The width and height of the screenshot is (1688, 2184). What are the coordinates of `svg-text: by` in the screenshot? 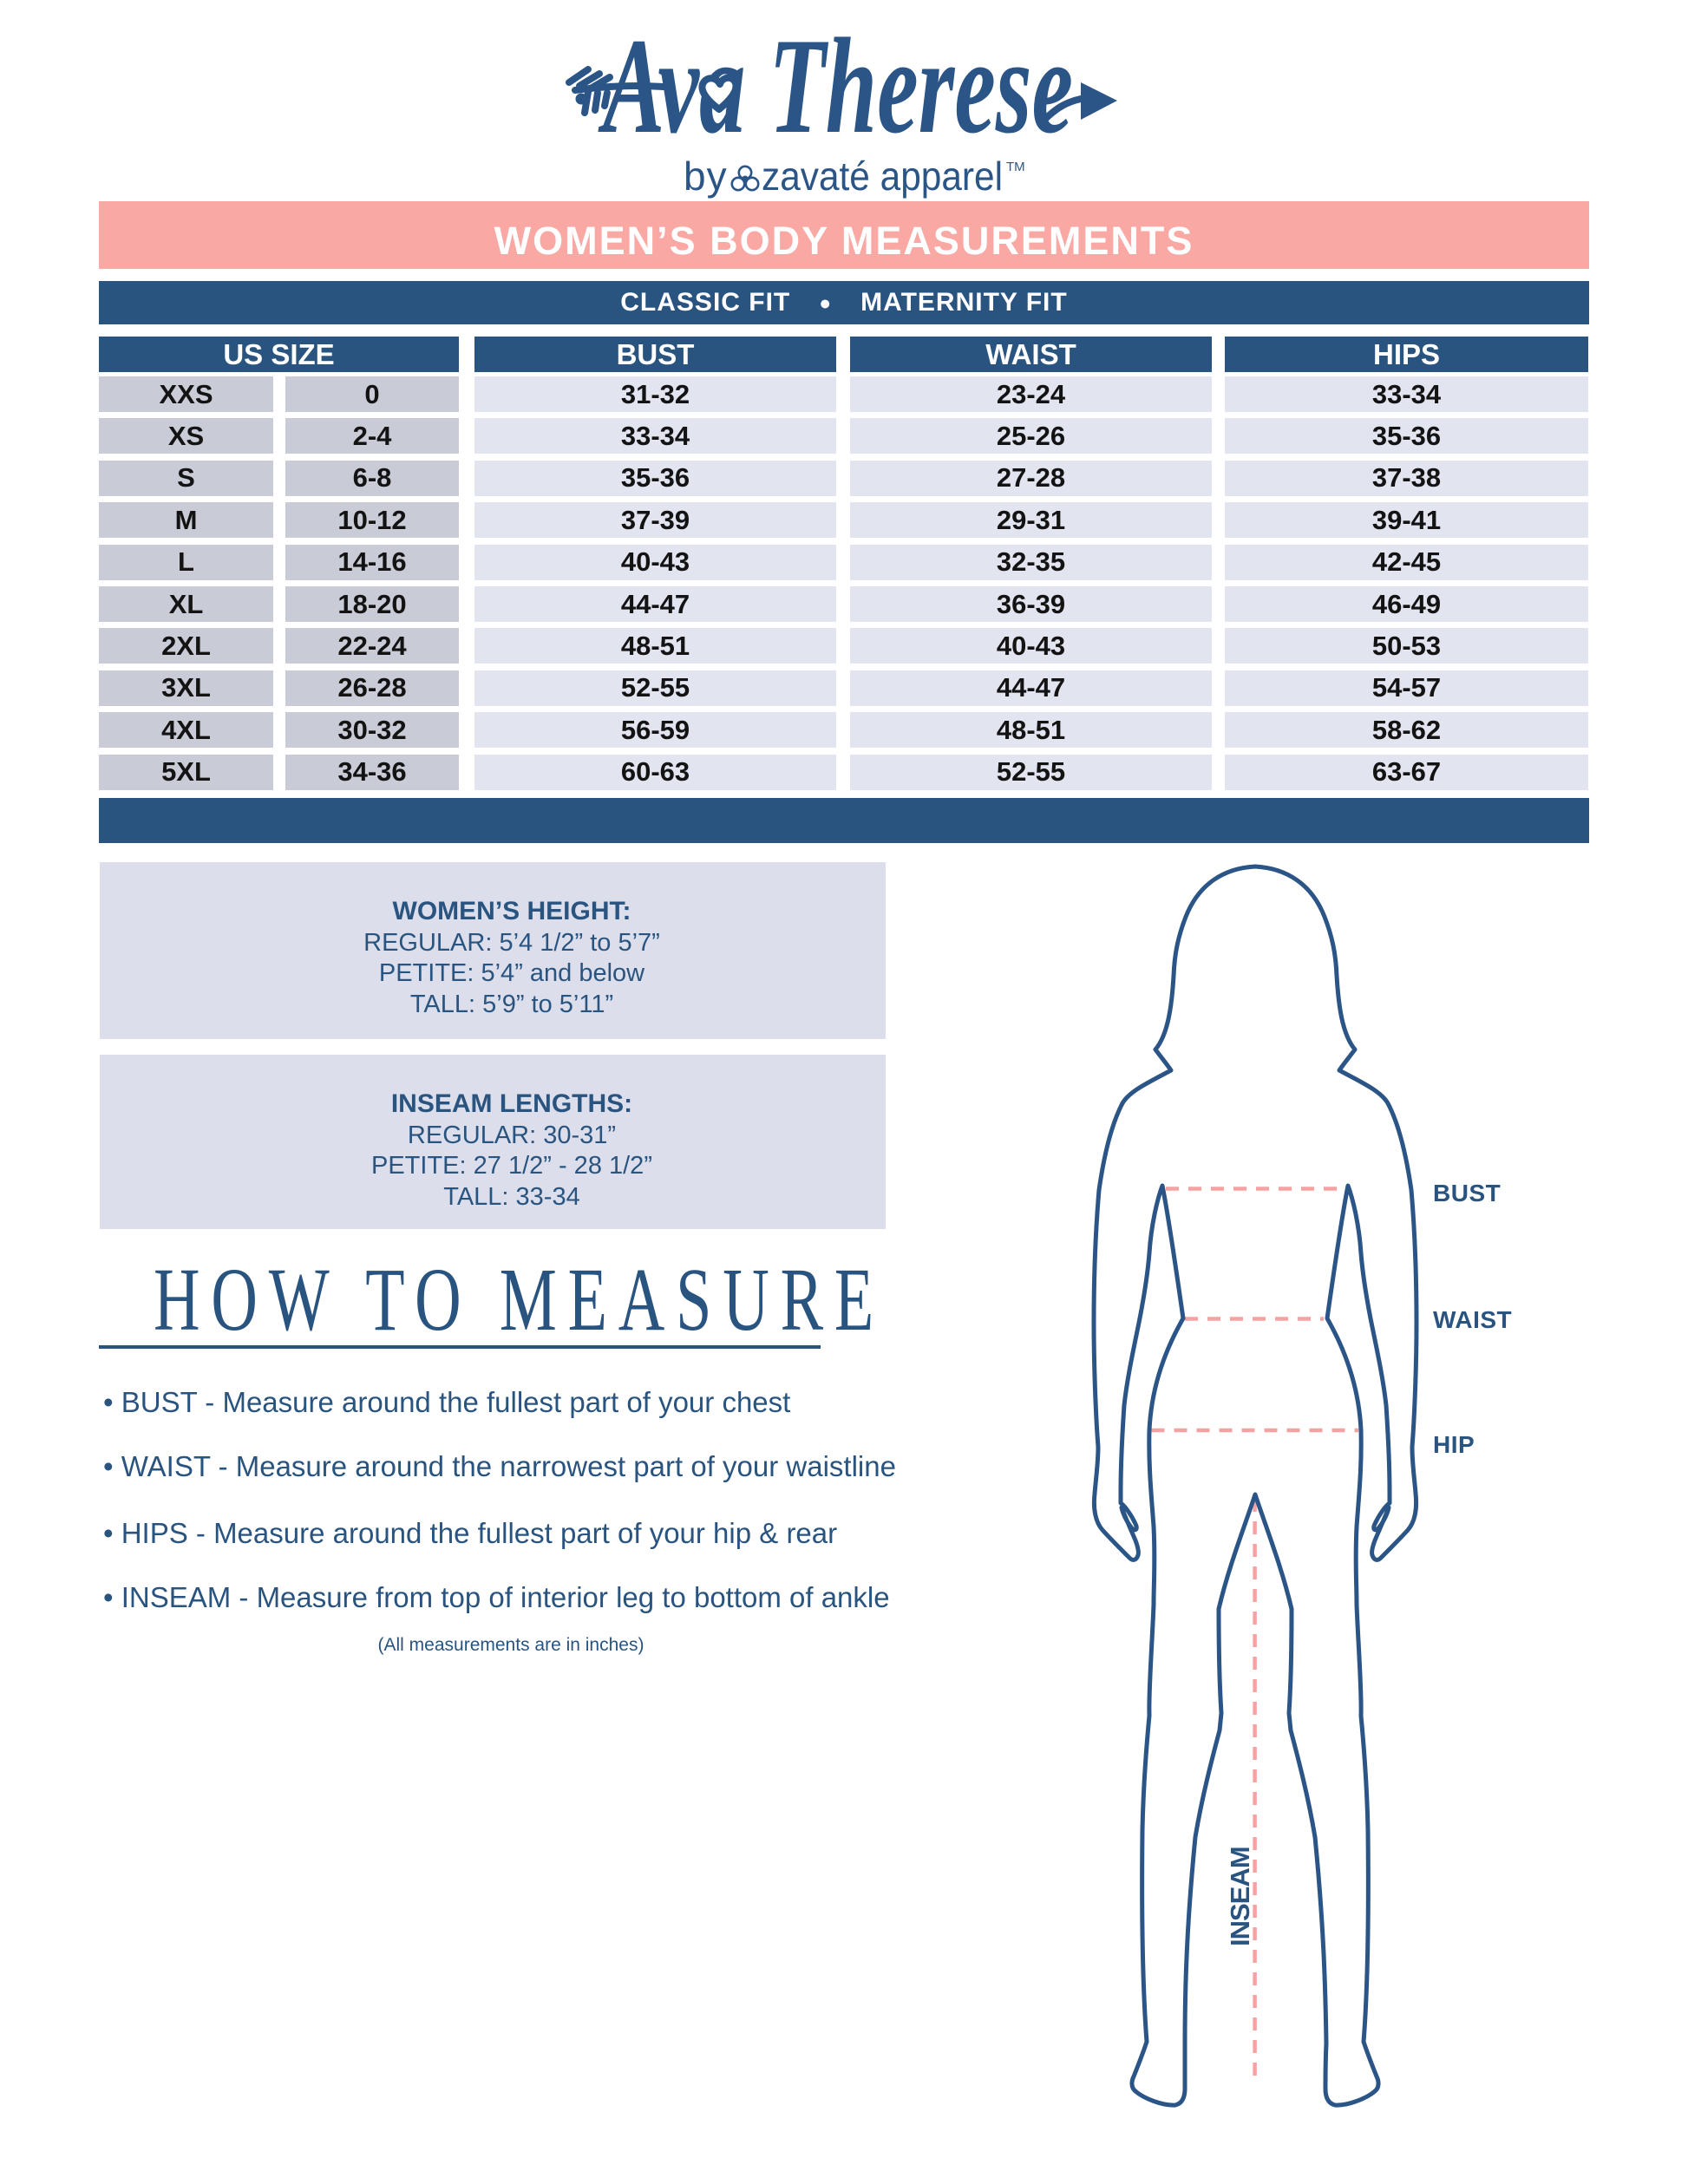 It's located at (706, 176).